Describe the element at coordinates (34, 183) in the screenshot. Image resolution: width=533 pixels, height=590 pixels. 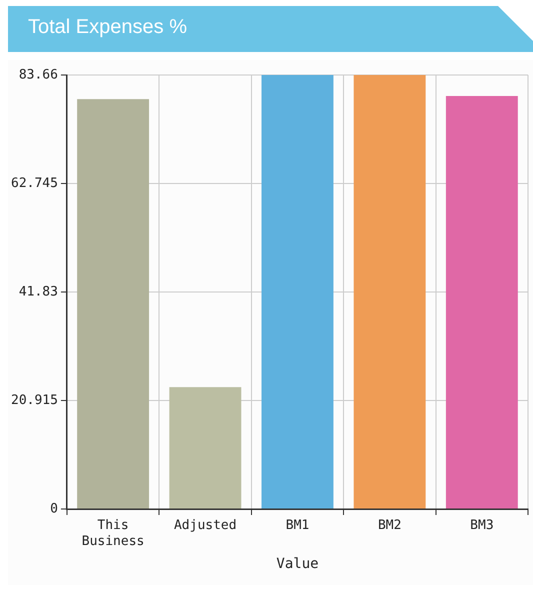
I see `y-tick-label: 62.745` at that location.